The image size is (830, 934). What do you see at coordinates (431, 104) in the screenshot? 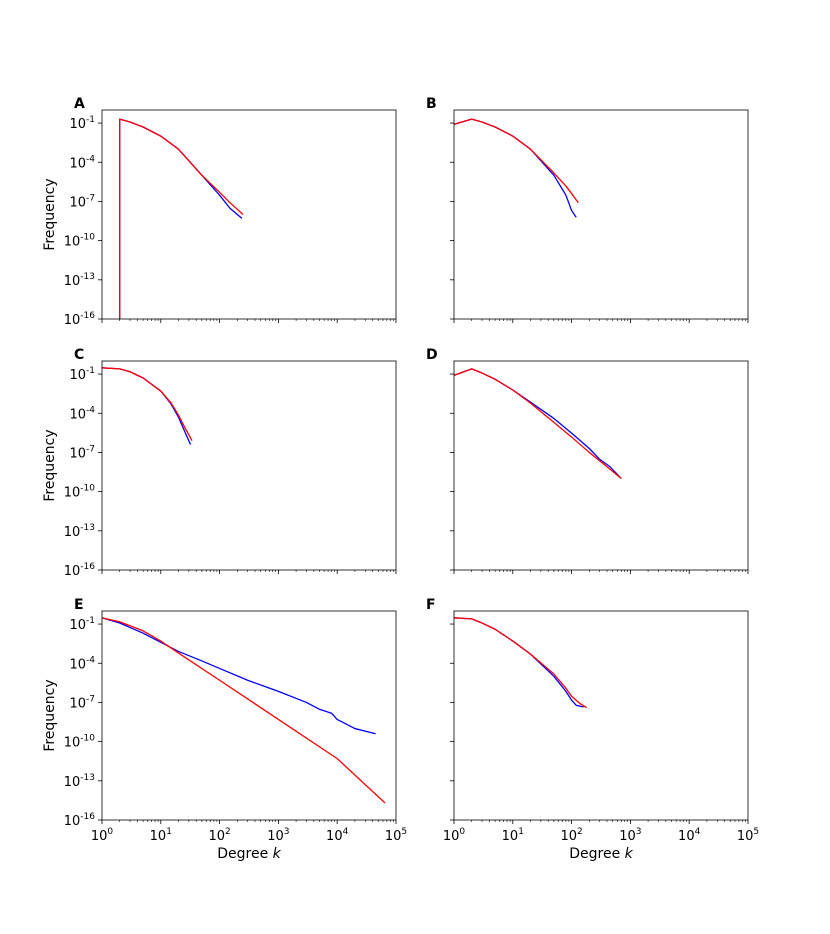
I see `panel-label: B` at bounding box center [431, 104].